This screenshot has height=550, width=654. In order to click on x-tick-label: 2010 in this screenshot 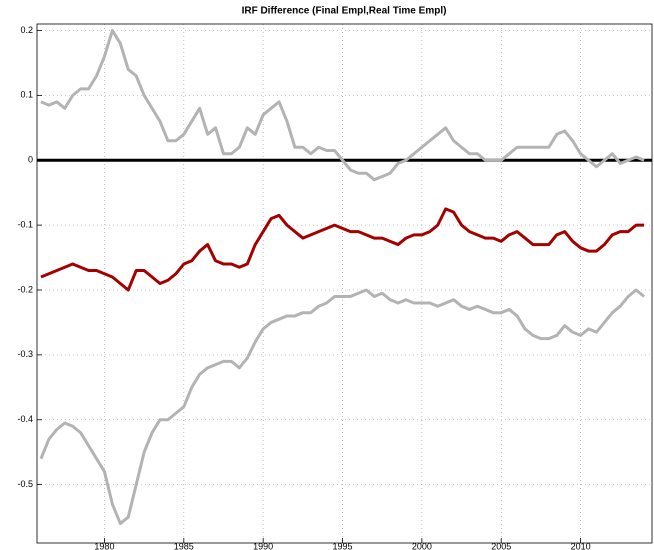, I will do `click(581, 545)`.